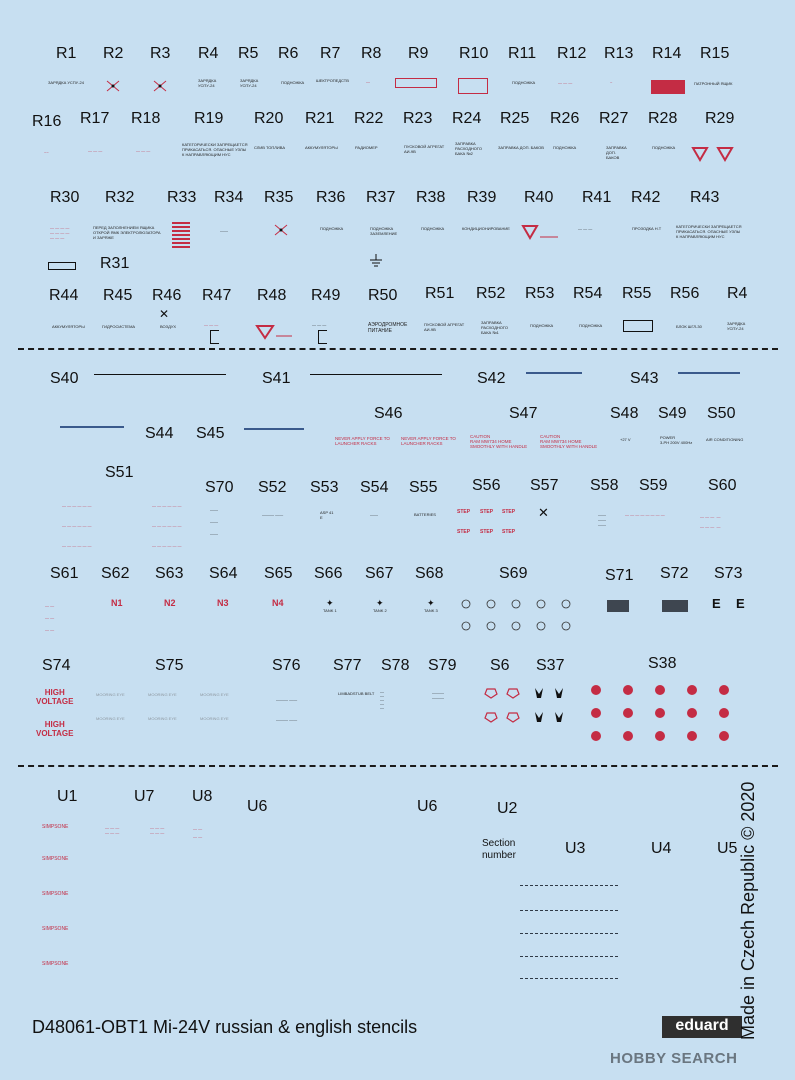 Image resolution: width=795 pixels, height=1080 pixels. Describe the element at coordinates (60, 232) in the screenshot. I see `stencil-r30: — — — — — — — — — — —` at that location.